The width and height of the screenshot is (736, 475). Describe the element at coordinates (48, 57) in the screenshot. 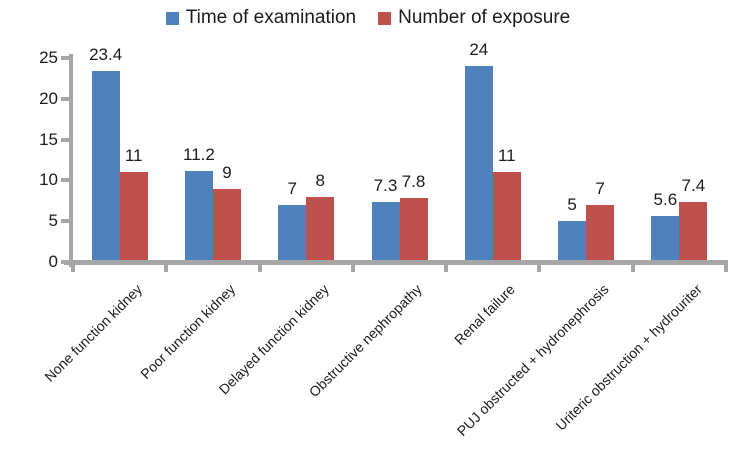

I see `y-tick-label: 25` at that location.